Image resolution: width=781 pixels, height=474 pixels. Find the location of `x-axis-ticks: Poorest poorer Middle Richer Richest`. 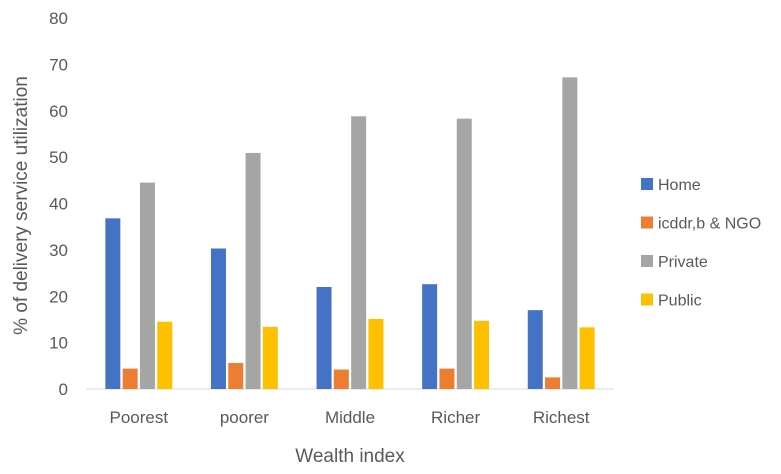

x-axis-ticks: Poorest poorer Middle Richer Richest is located at coordinates (350, 417).